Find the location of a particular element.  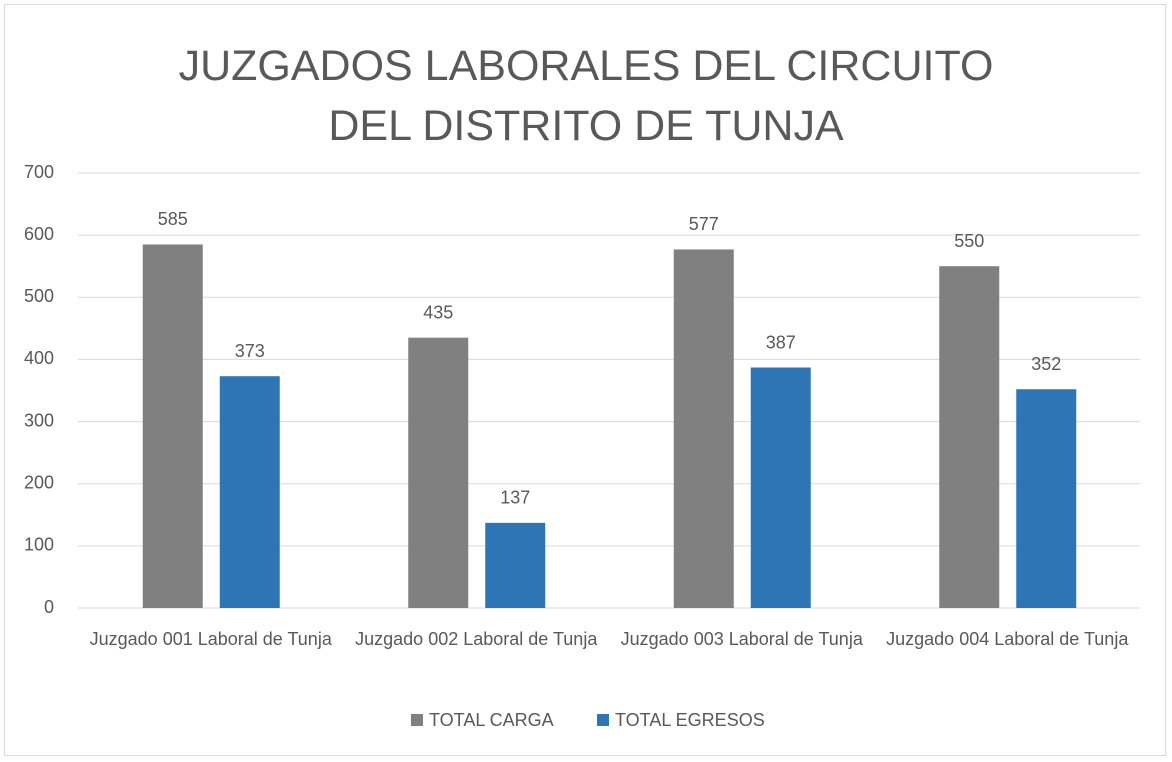

y-tick-label: 0 is located at coordinates (49, 607).